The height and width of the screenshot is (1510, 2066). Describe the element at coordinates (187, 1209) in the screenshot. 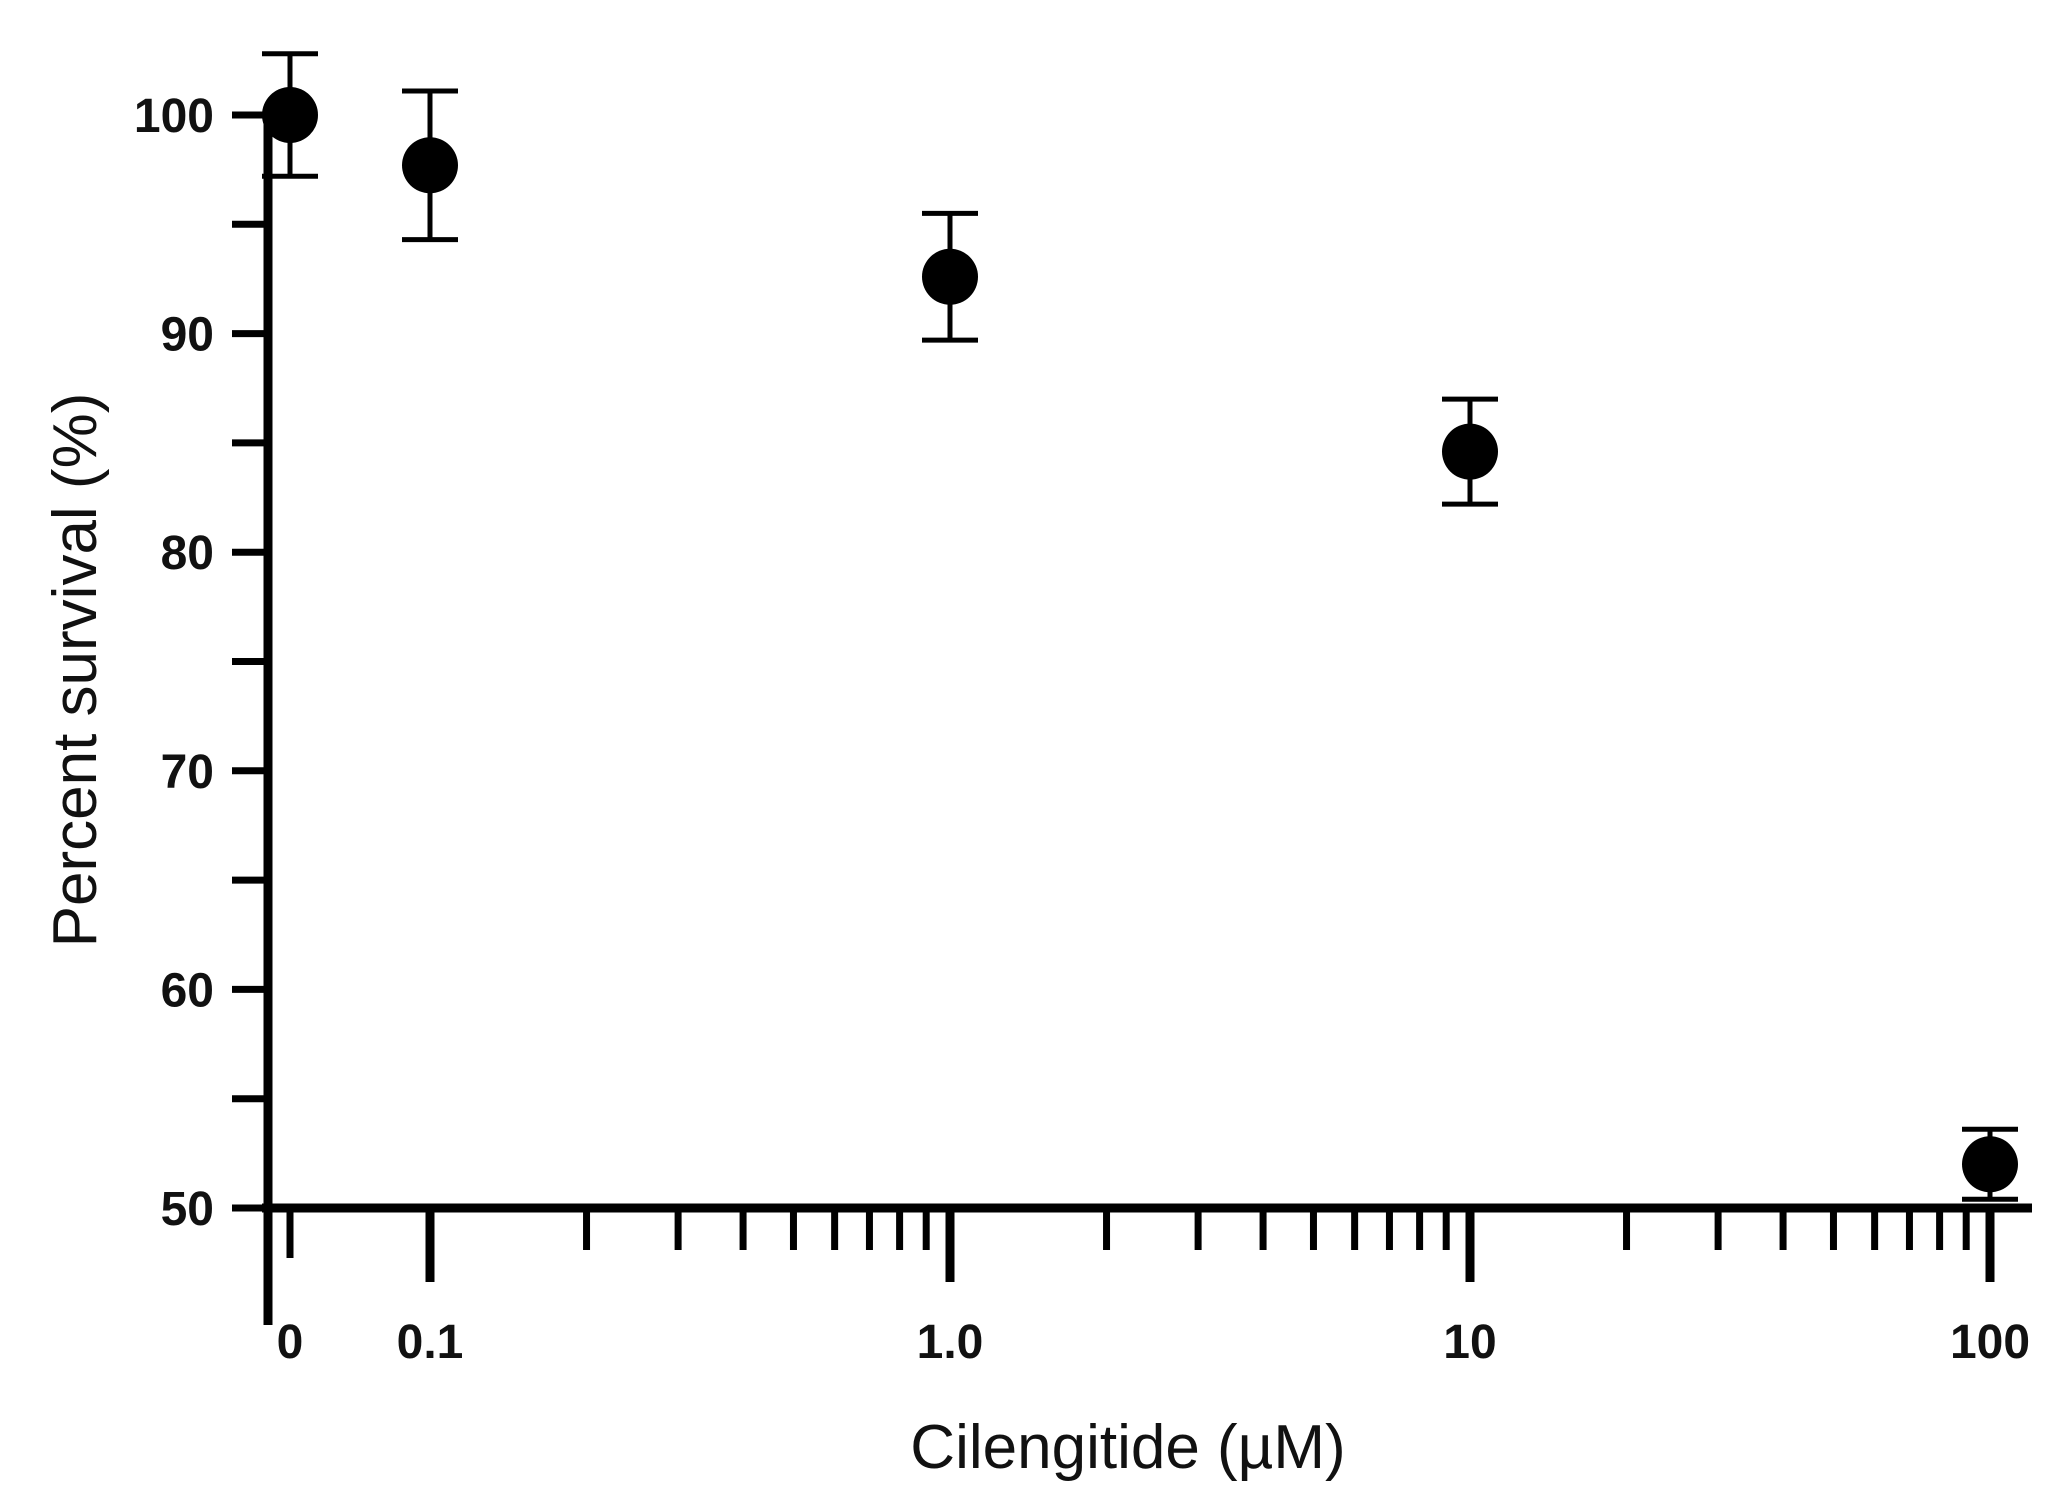

I see `y-tick-label: 50` at that location.